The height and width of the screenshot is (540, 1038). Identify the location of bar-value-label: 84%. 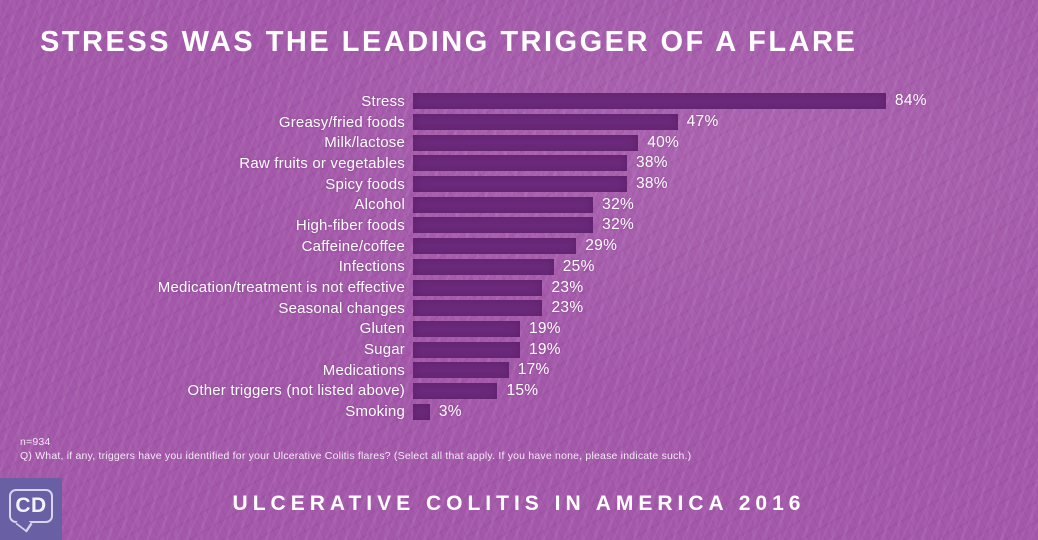
(910, 101).